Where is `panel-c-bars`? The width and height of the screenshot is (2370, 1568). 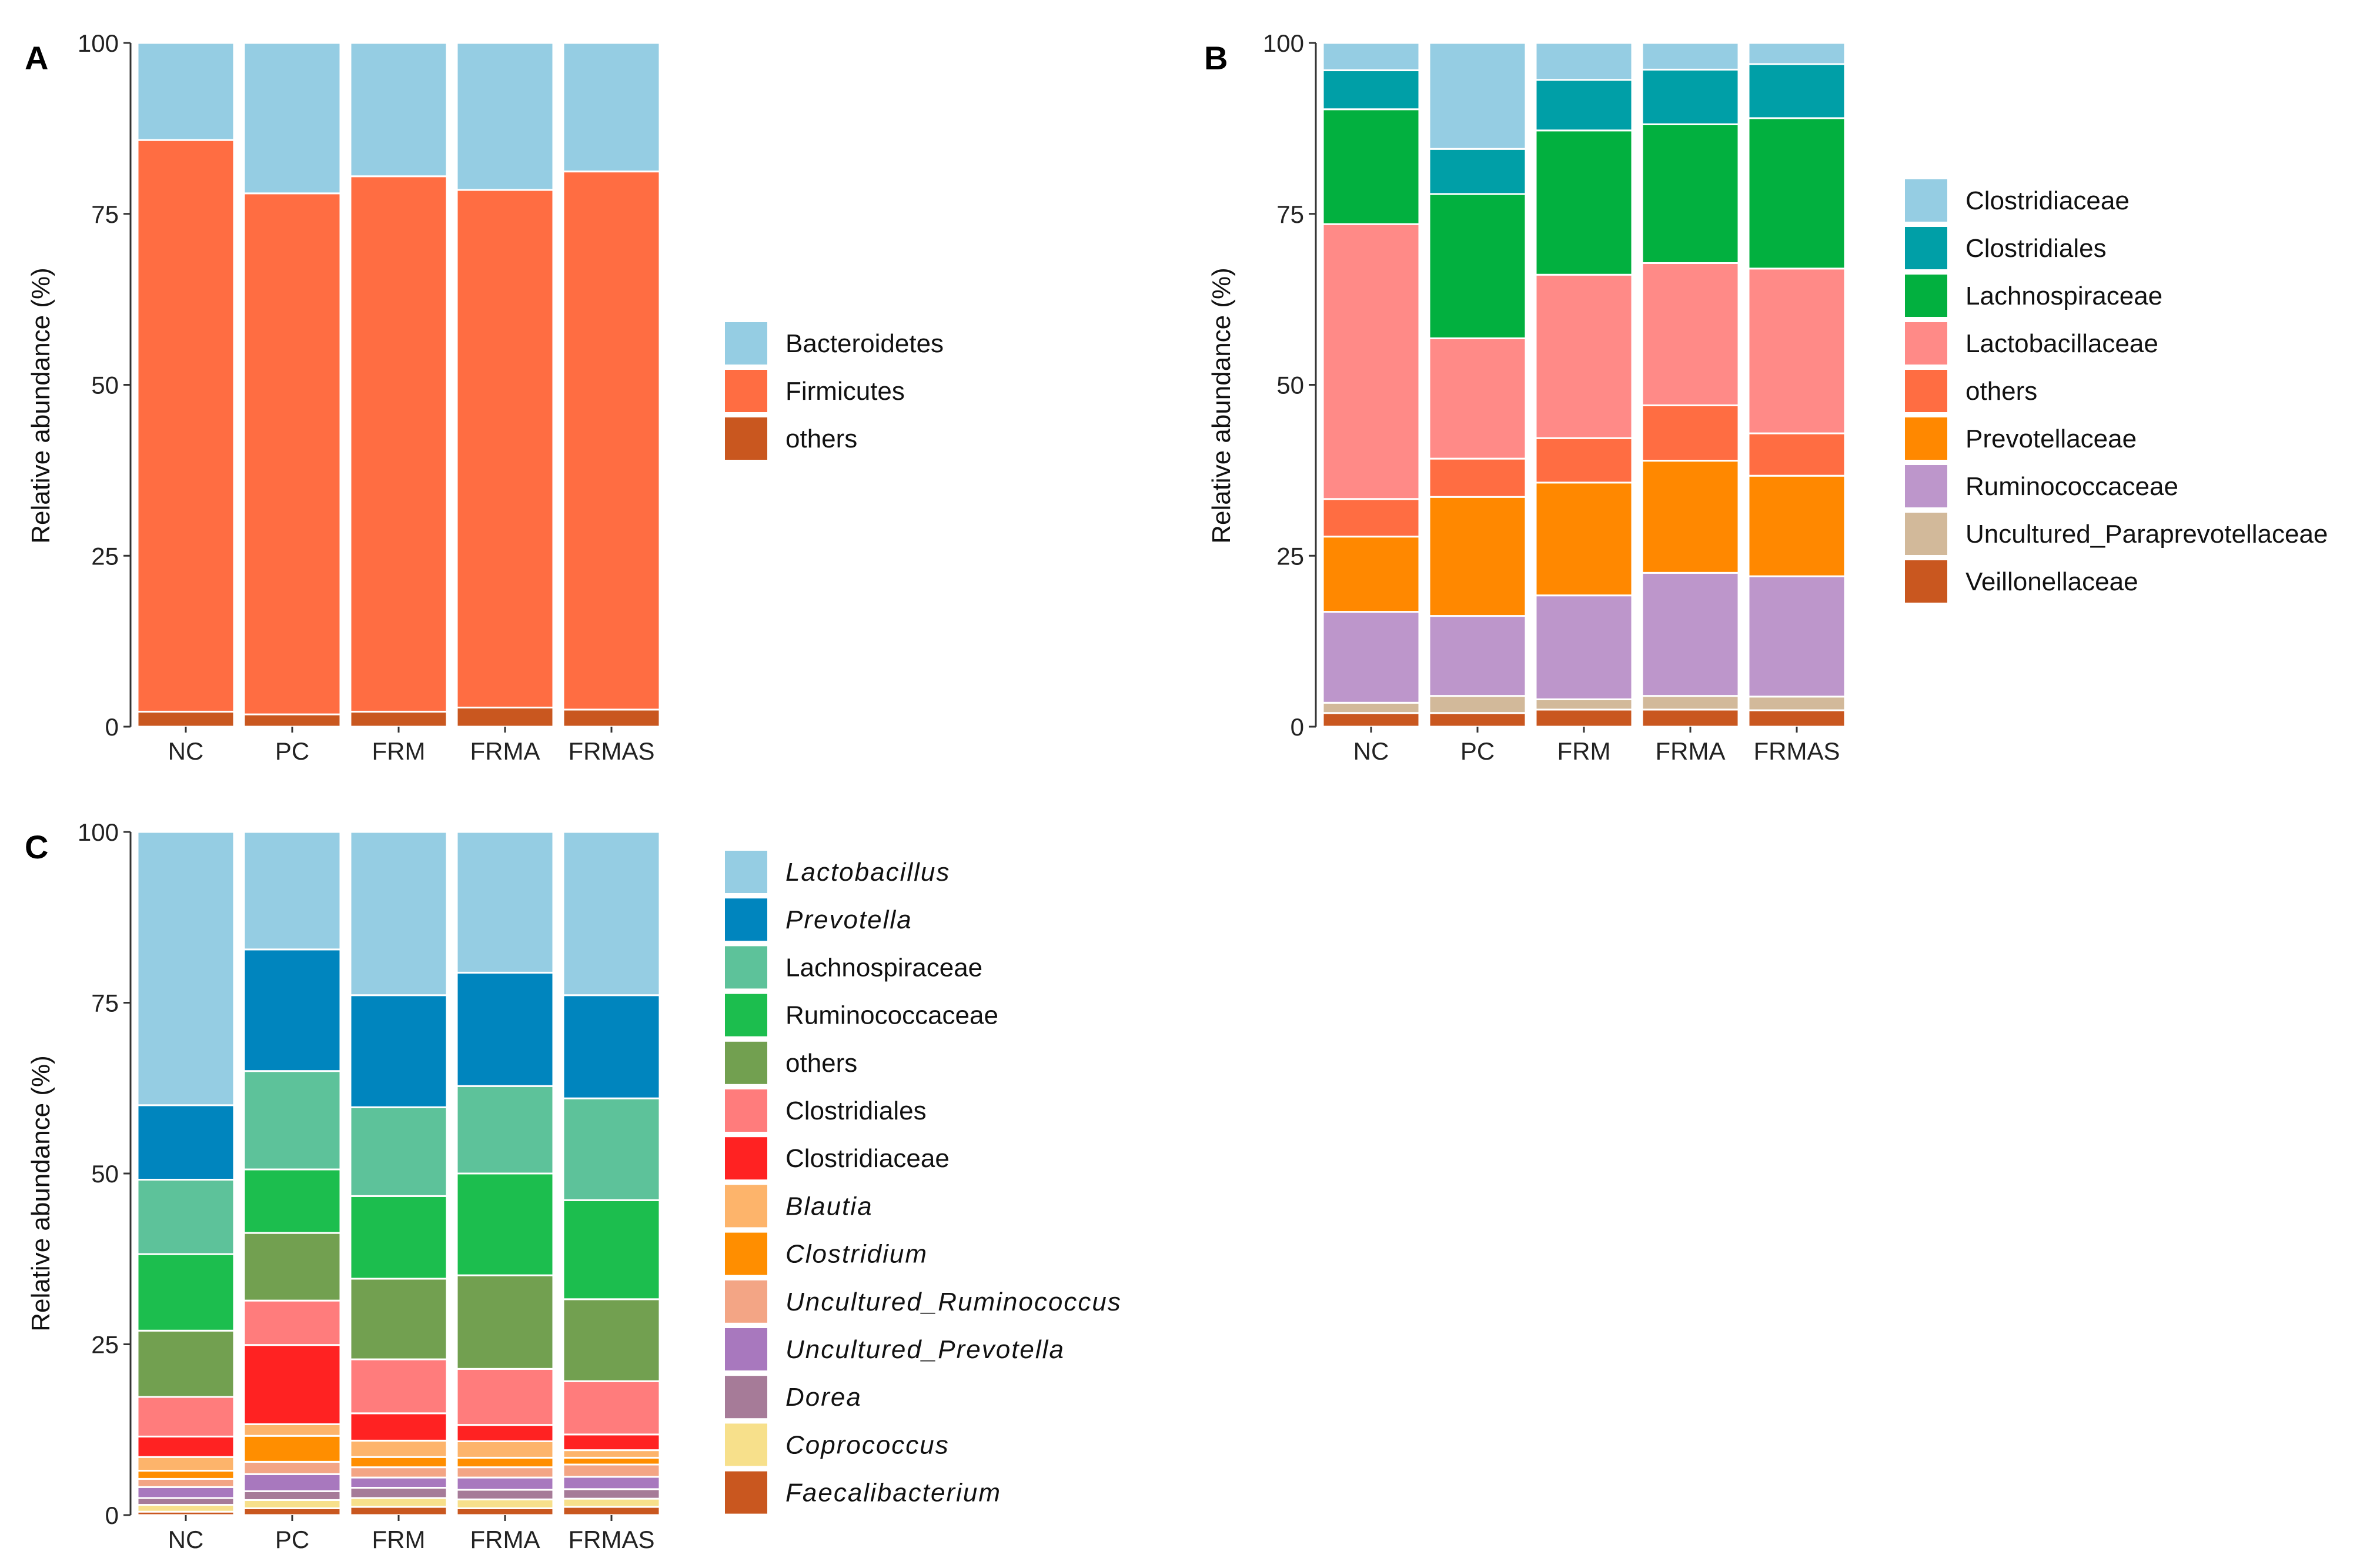 panel-c-bars is located at coordinates (398, 1173).